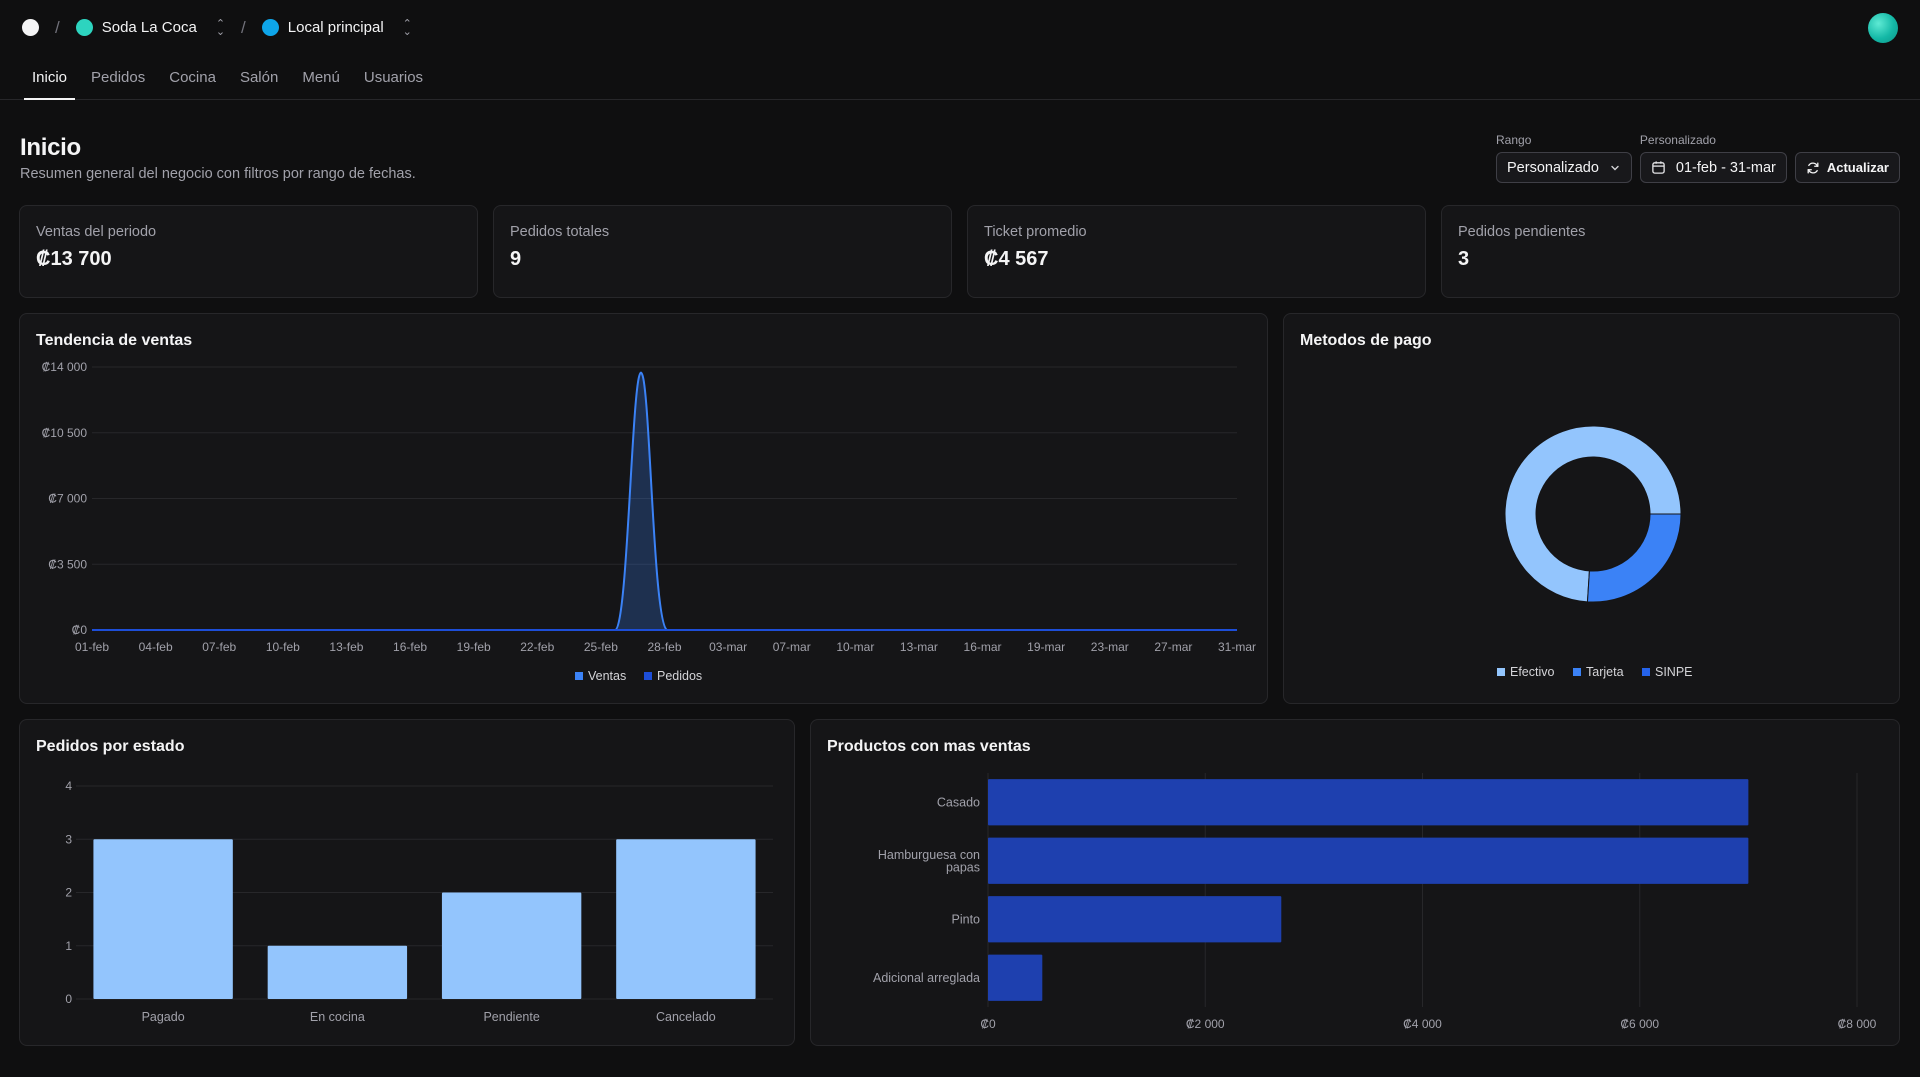 The height and width of the screenshot is (1077, 1920). I want to click on kpi-card-pendientes: Pedidos pendientes 3, so click(1670, 251).